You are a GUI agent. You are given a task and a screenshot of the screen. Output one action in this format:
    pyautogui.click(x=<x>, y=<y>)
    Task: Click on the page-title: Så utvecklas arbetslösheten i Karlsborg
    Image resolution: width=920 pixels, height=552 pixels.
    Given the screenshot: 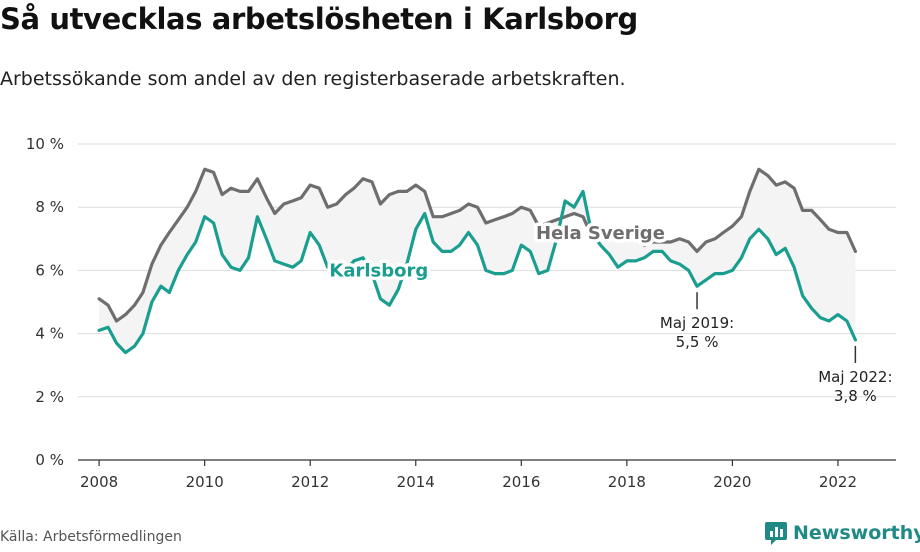 What is the action you would take?
    pyautogui.click(x=319, y=19)
    